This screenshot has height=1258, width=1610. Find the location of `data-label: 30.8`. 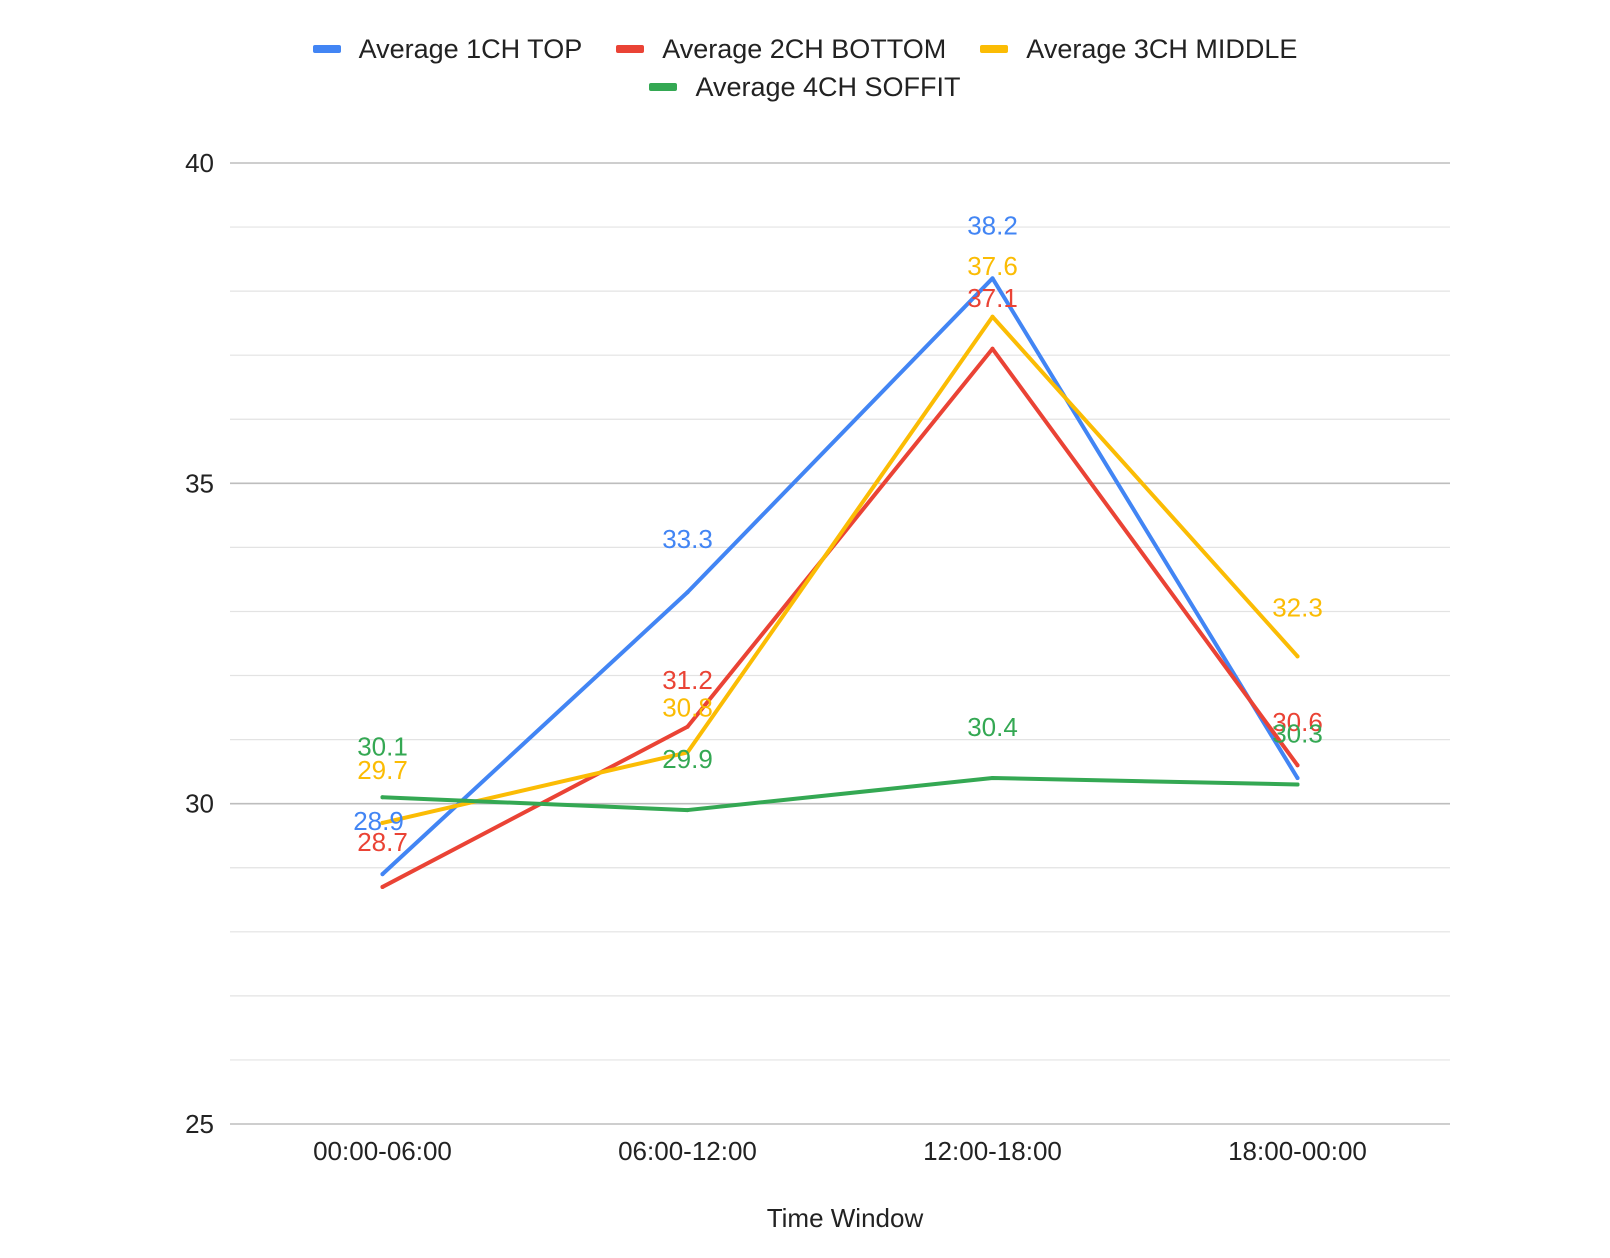

data-label: 30.8 is located at coordinates (687, 707).